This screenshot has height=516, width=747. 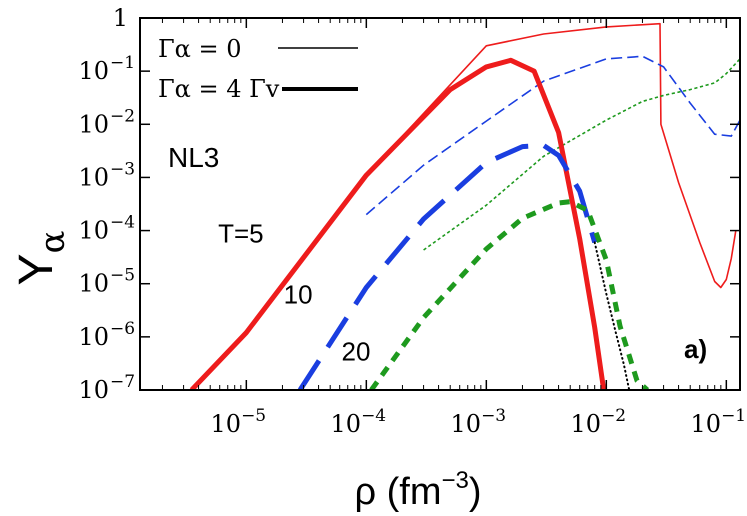 I want to click on panel-label: a), so click(x=695, y=349).